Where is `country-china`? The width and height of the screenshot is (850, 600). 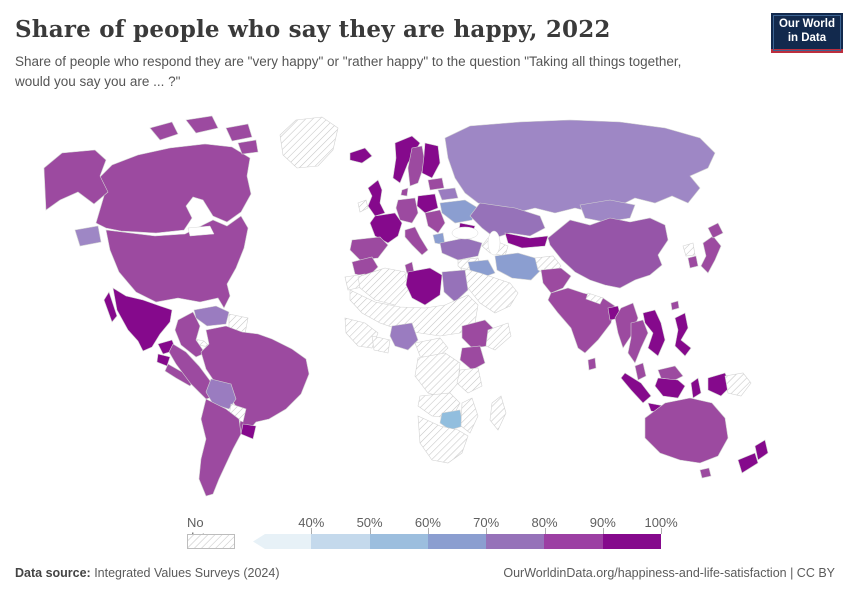 country-china is located at coordinates (608, 253).